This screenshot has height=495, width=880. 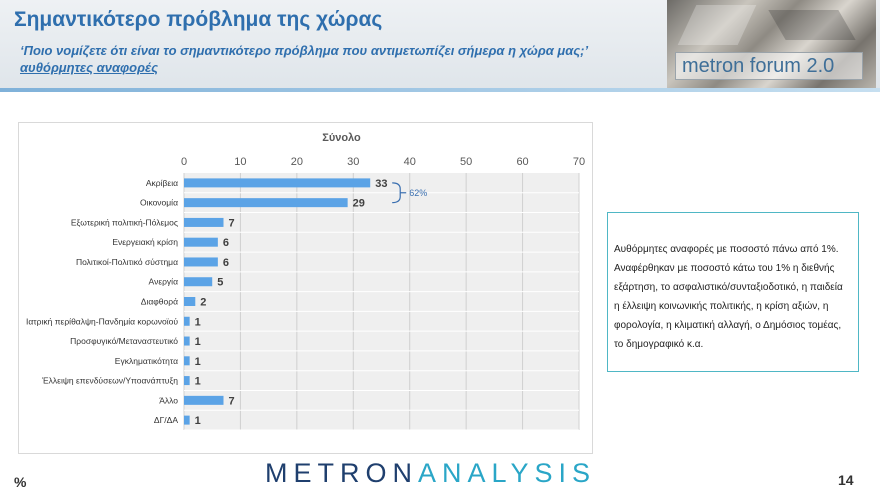 What do you see at coordinates (466, 162) in the screenshot?
I see `x-tick-label: 50` at bounding box center [466, 162].